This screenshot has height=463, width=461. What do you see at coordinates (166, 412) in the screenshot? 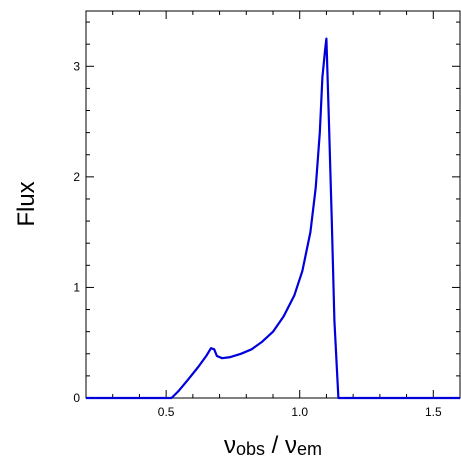
I see `x-tick-label: 0.5` at bounding box center [166, 412].